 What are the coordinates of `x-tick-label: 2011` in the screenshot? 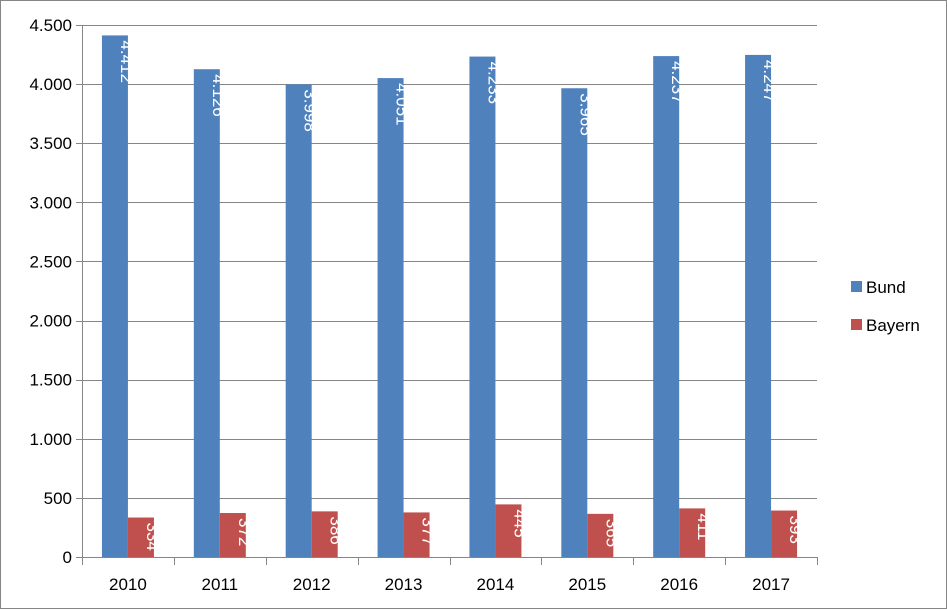 It's located at (220, 584).